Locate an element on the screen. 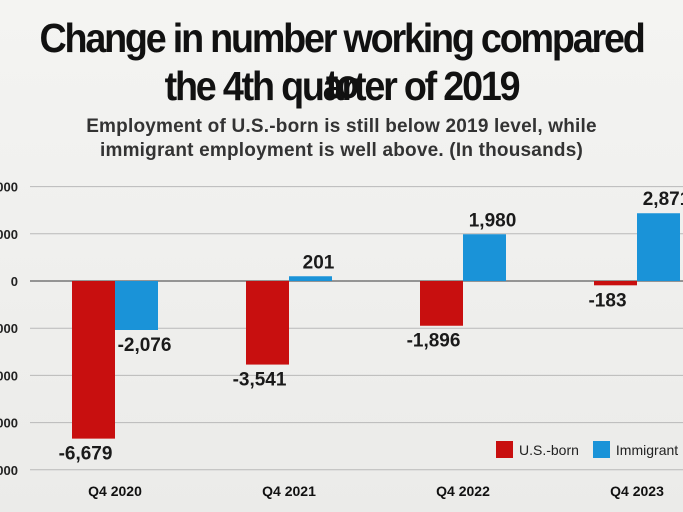 The width and height of the screenshot is (683, 512). data-label: 201 is located at coordinates (319, 262).